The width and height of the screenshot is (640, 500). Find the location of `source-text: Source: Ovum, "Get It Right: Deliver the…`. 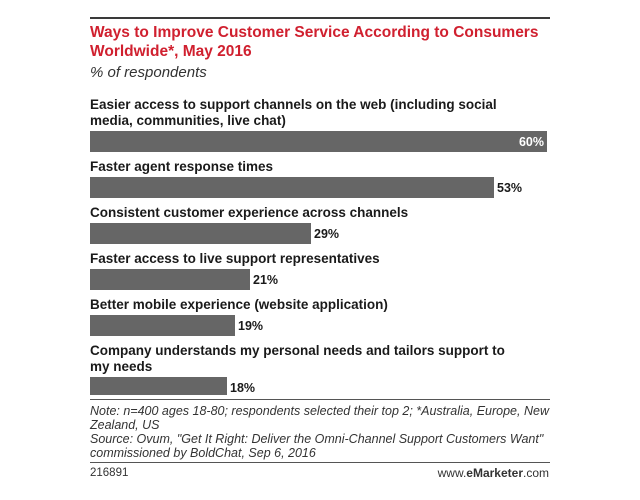

source-text: Source: Ovum, "Get It Right: Deliver the… is located at coordinates (317, 446).